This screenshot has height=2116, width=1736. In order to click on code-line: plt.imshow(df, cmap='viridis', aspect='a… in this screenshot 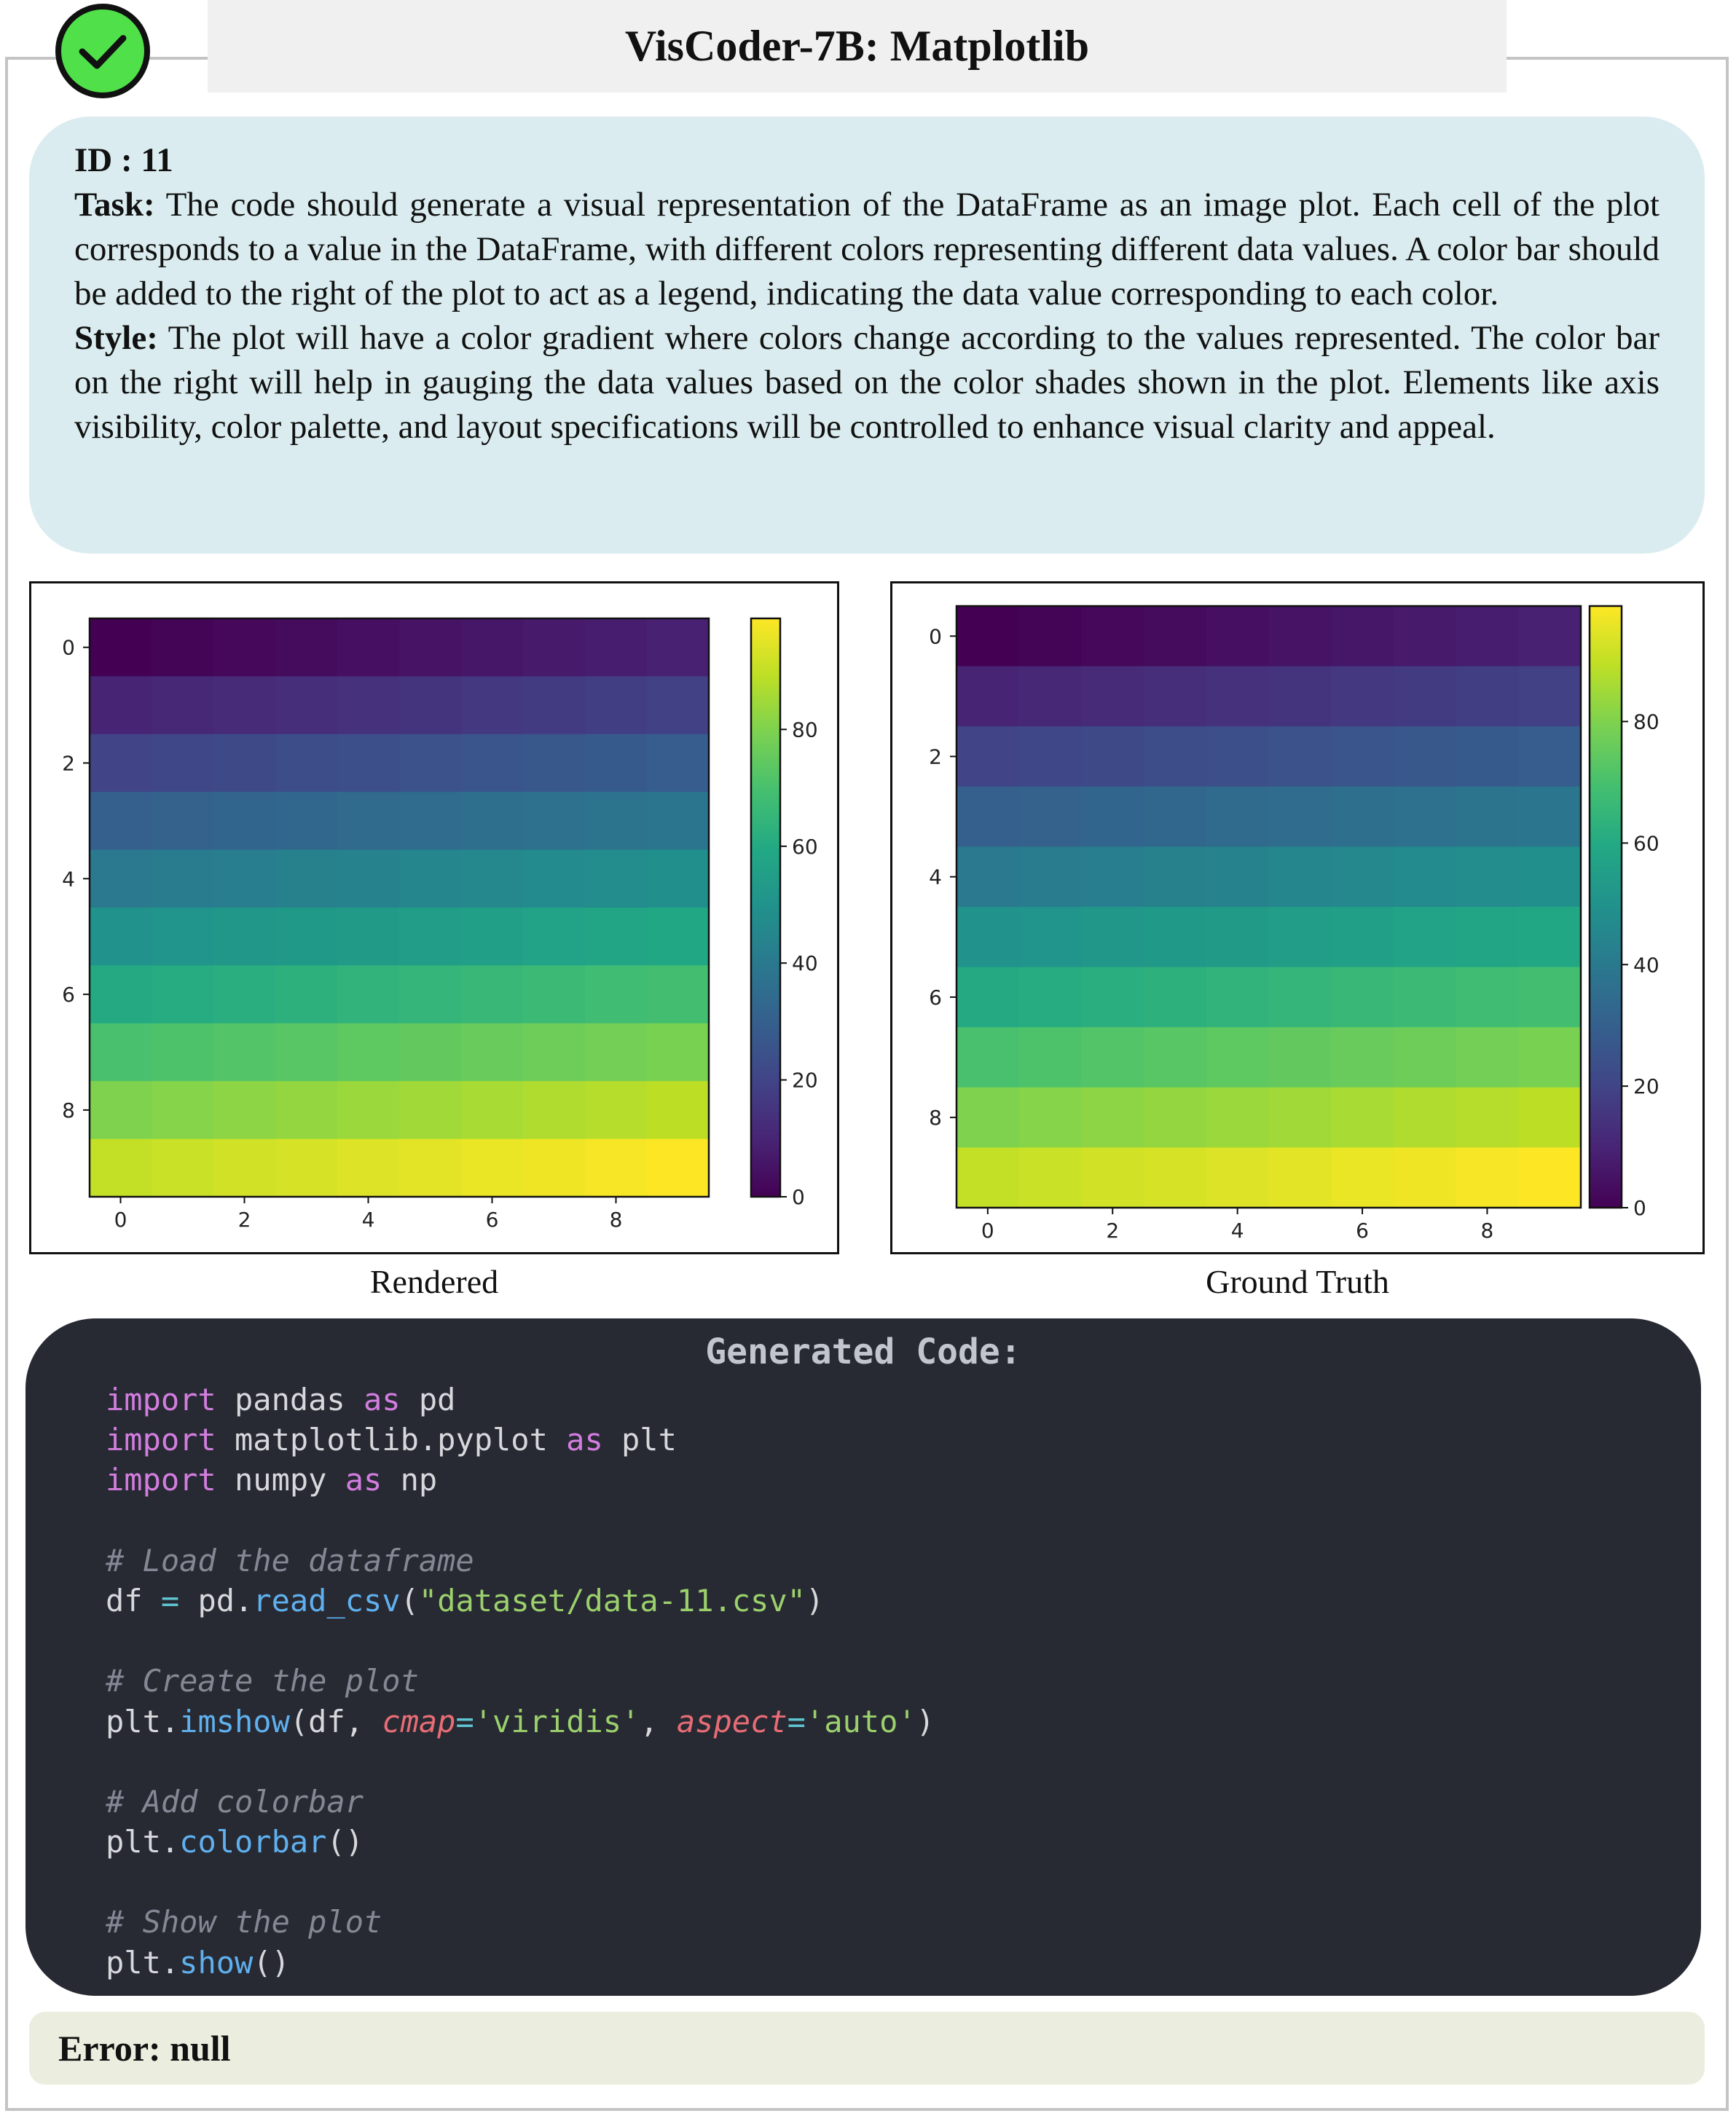, I will do `click(520, 1722)`.